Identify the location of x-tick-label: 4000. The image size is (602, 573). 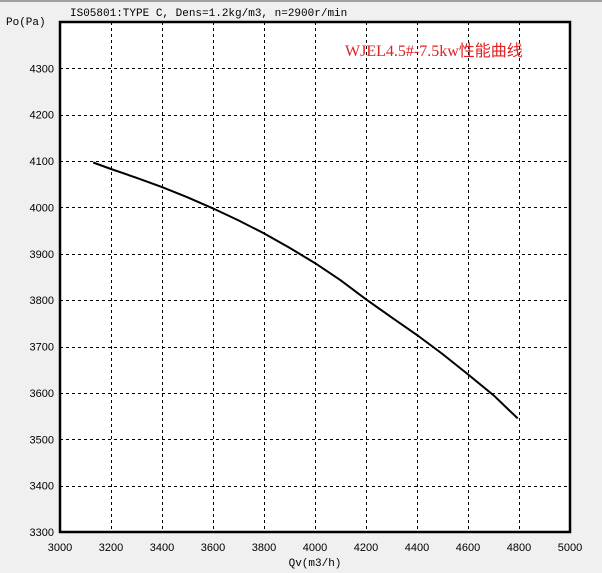
(315, 548).